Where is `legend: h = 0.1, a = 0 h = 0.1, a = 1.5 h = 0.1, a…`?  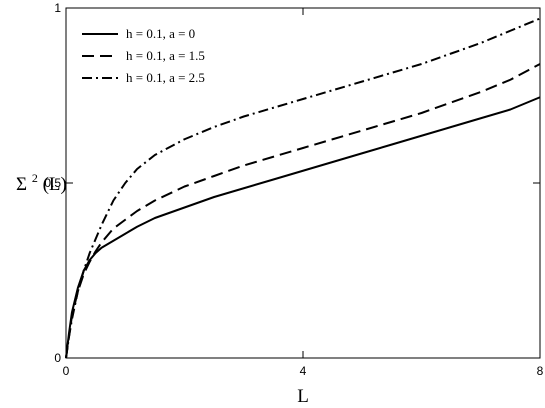
legend: h = 0.1, a = 0 h = 0.1, a = 1.5 h = 0.1, a… is located at coordinates (143, 55).